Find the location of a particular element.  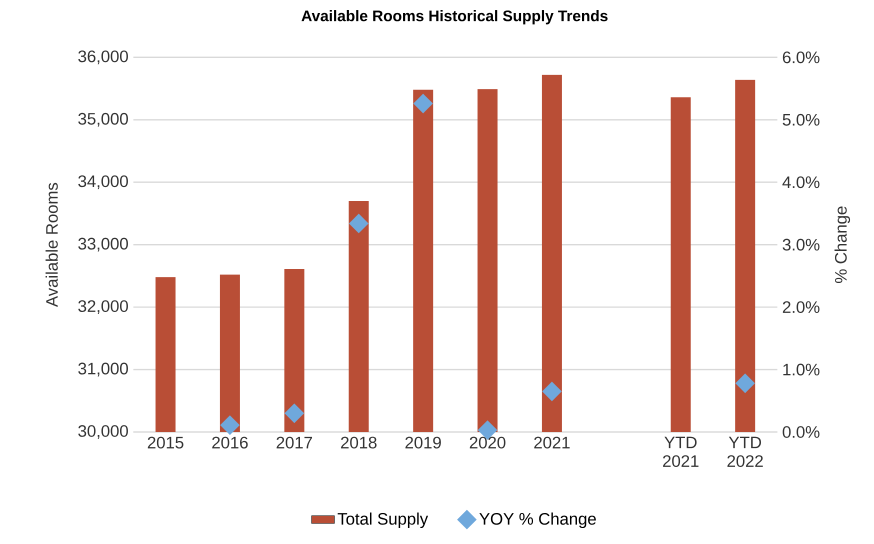

x-tick-label: YTD 2022 is located at coordinates (745, 452).